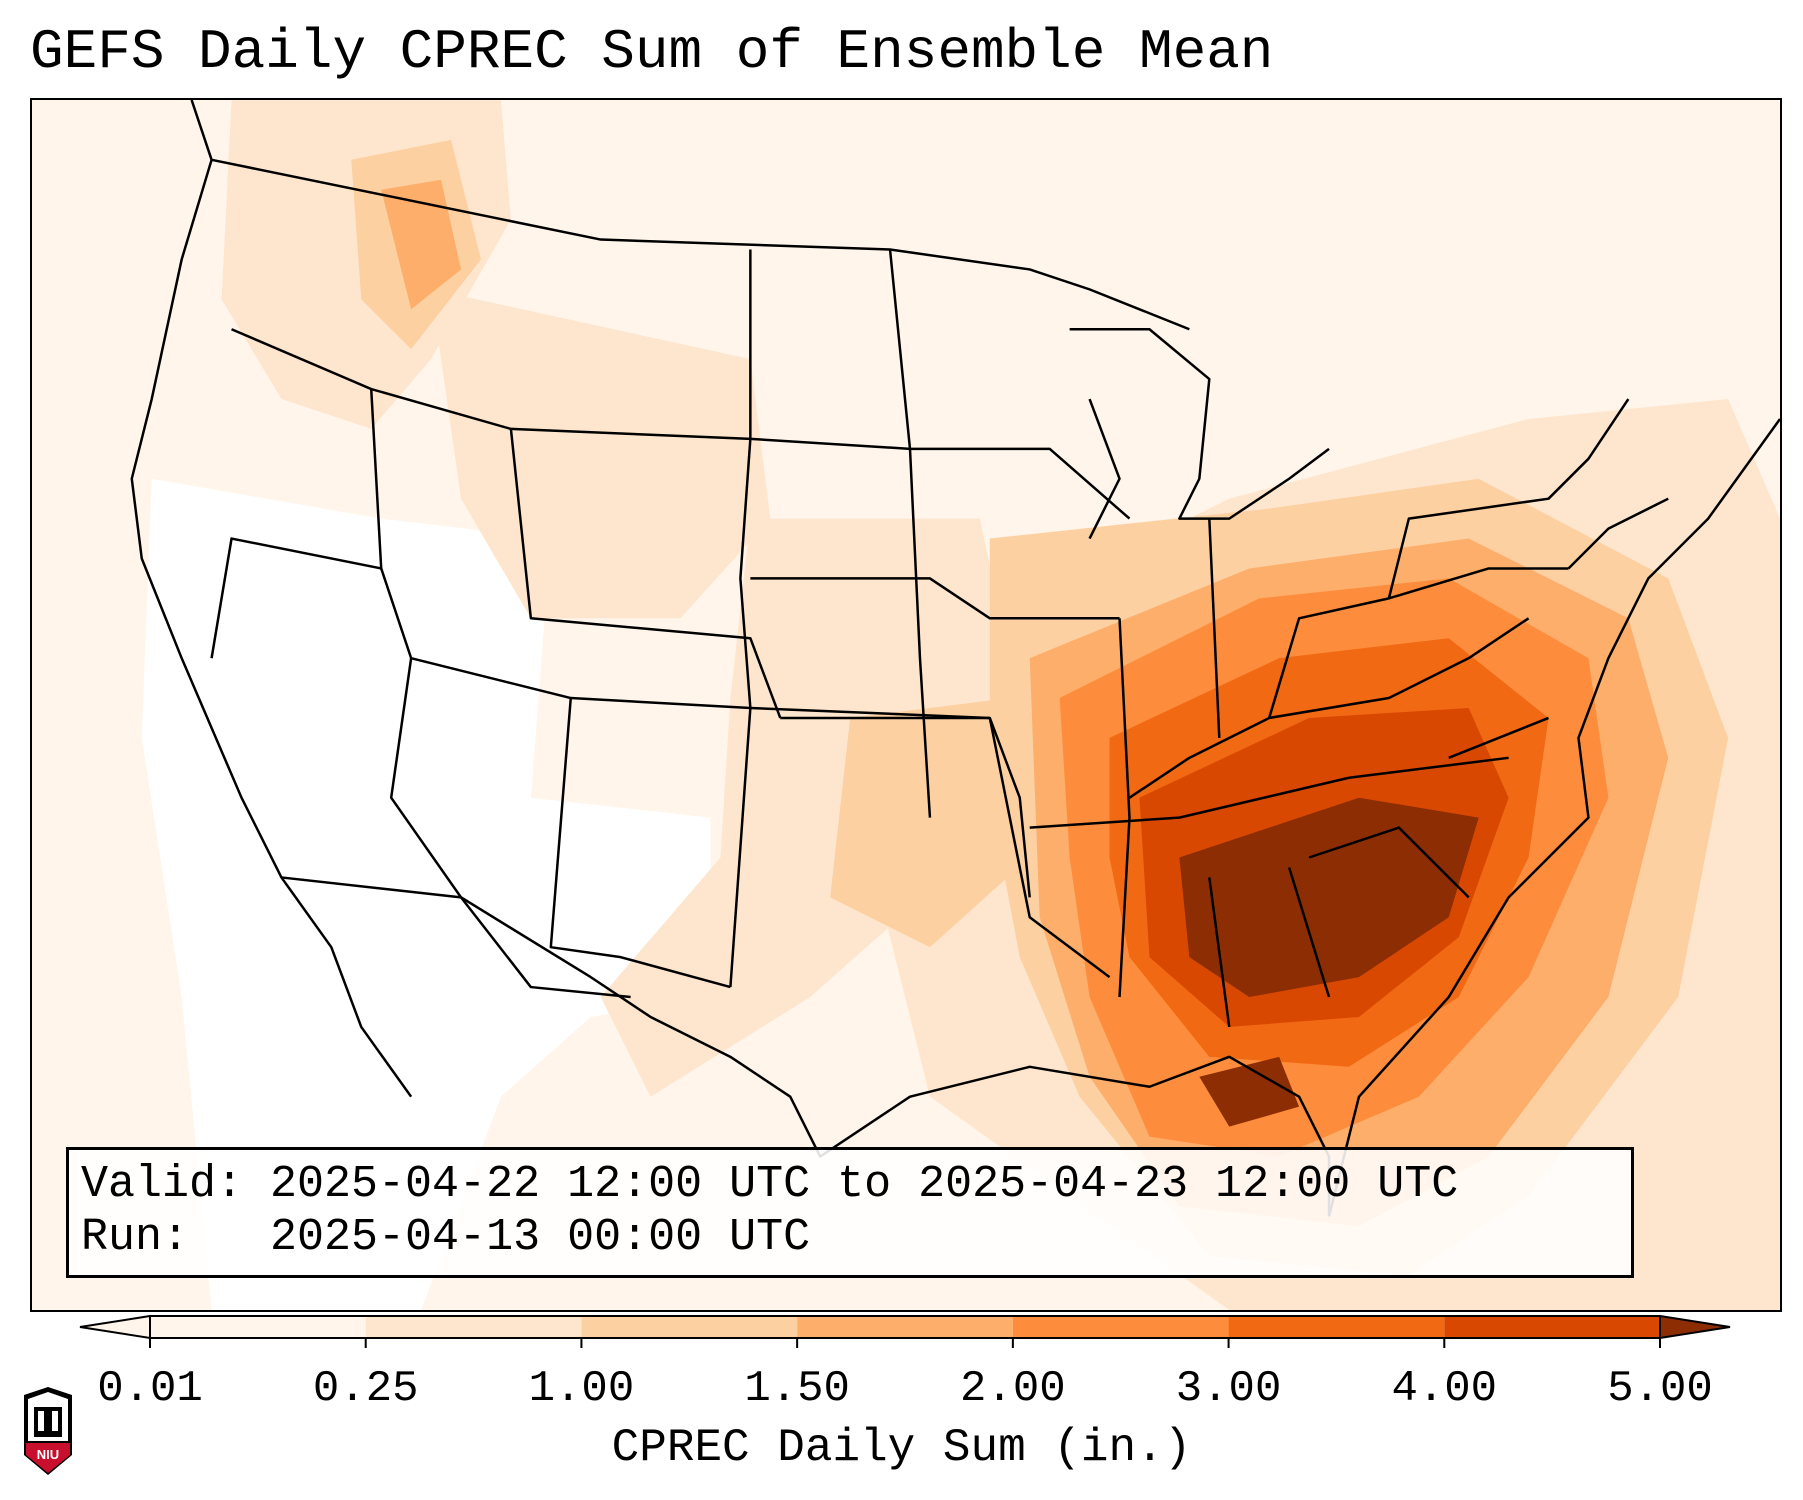  What do you see at coordinates (901, 1448) in the screenshot?
I see `colorbar-label: CPREC Daily Sum (in.)` at bounding box center [901, 1448].